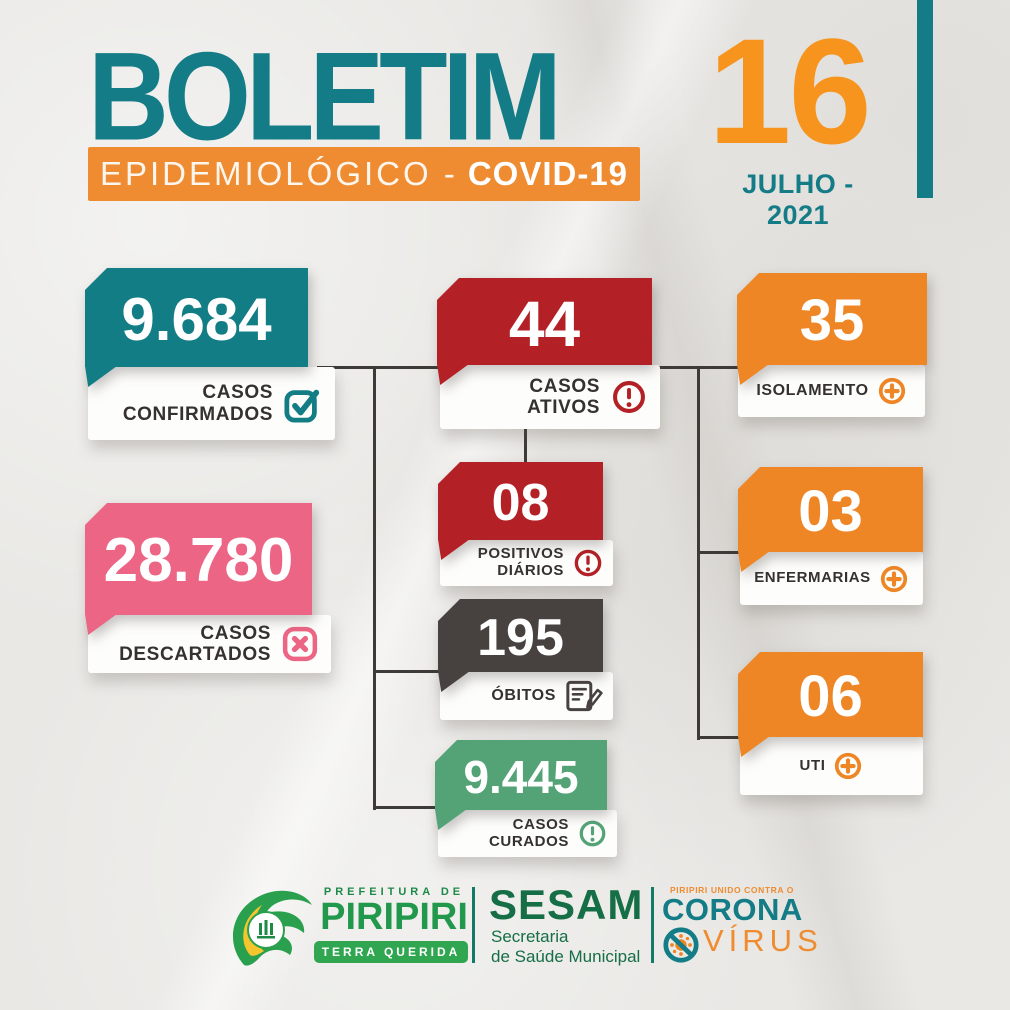 This screenshot has width=1010, height=1010. I want to click on stat-label-panel: ENFERMARIAS, so click(831, 578).